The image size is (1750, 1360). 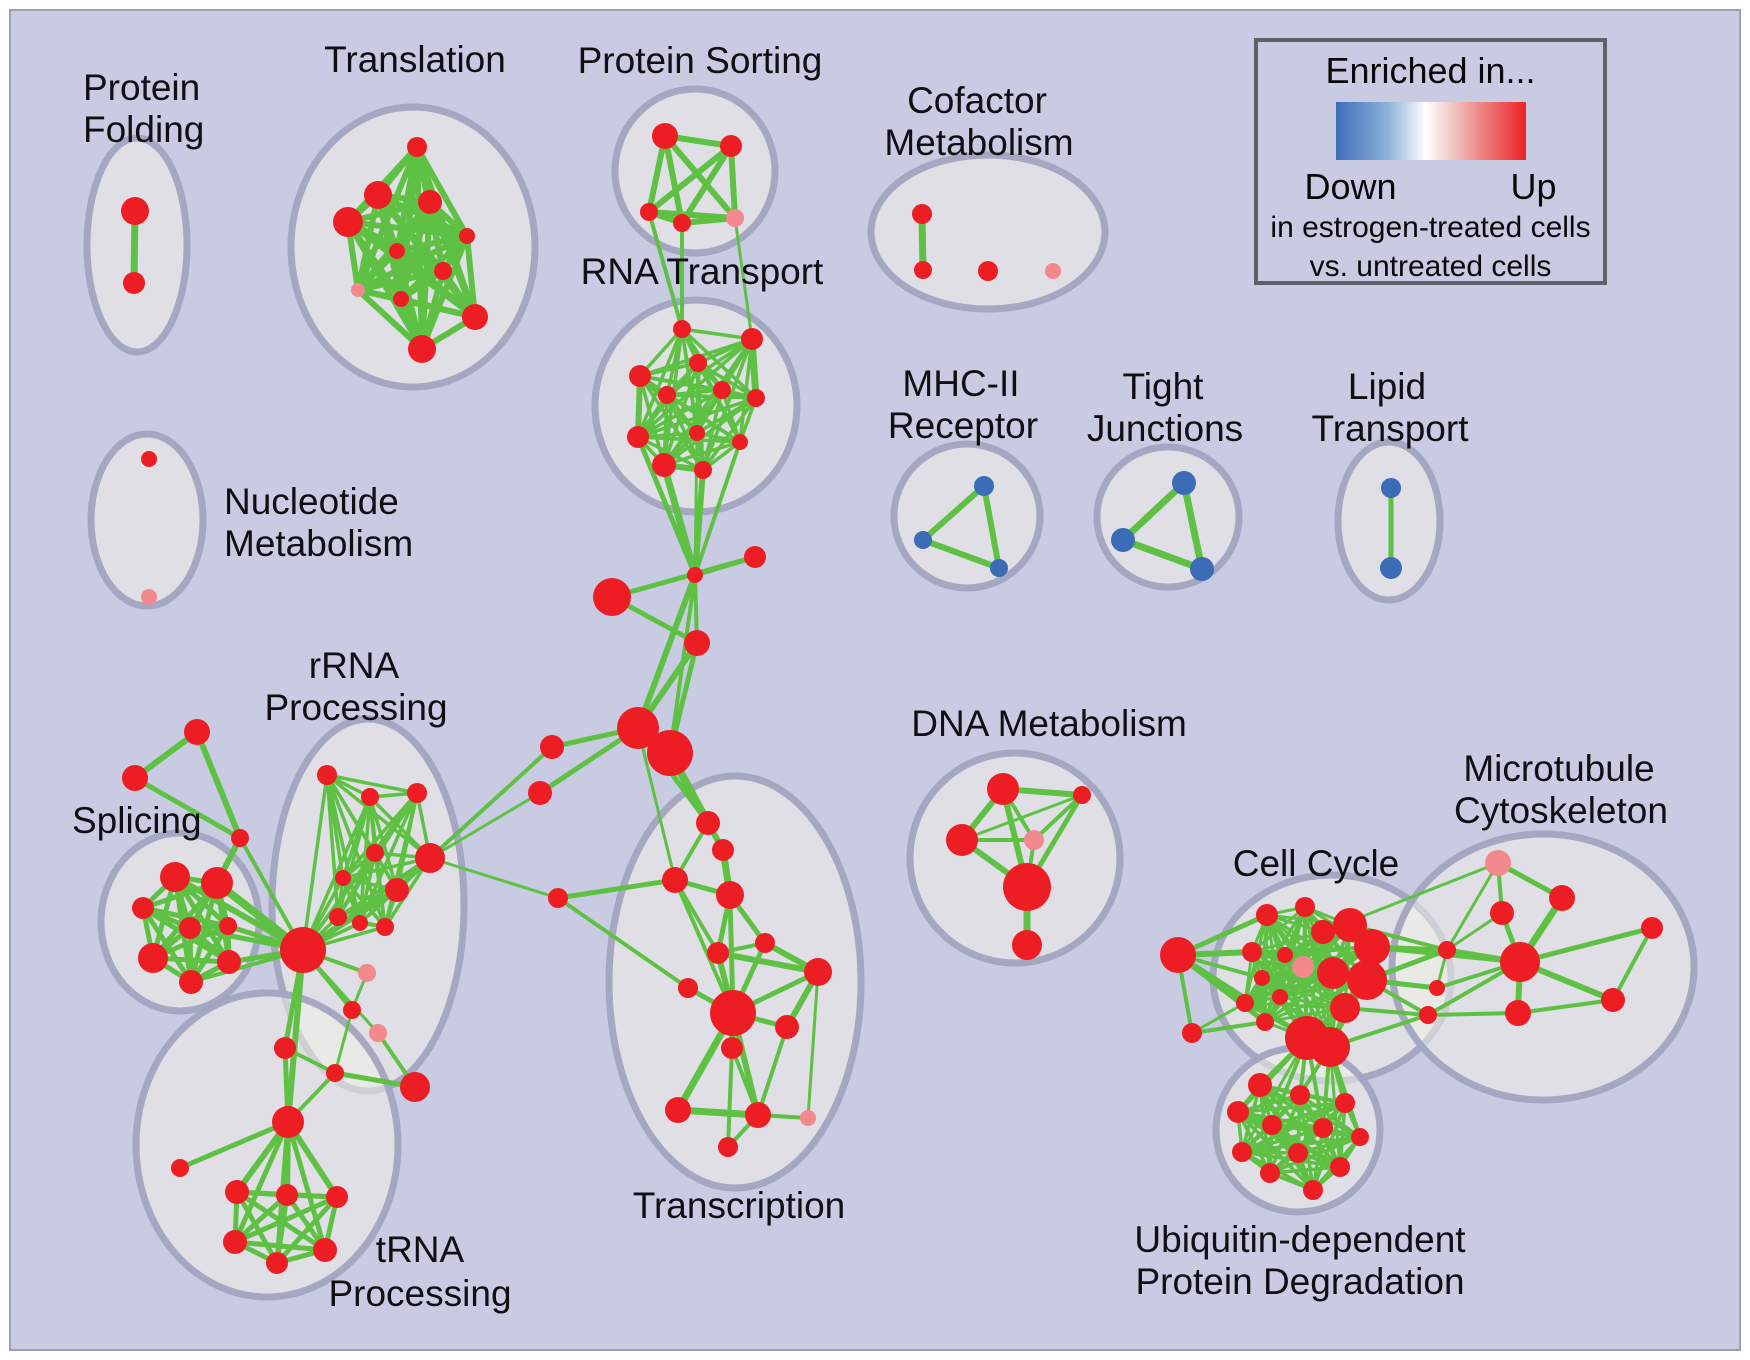 I want to click on cluster-mhc_receptor, so click(x=967, y=516).